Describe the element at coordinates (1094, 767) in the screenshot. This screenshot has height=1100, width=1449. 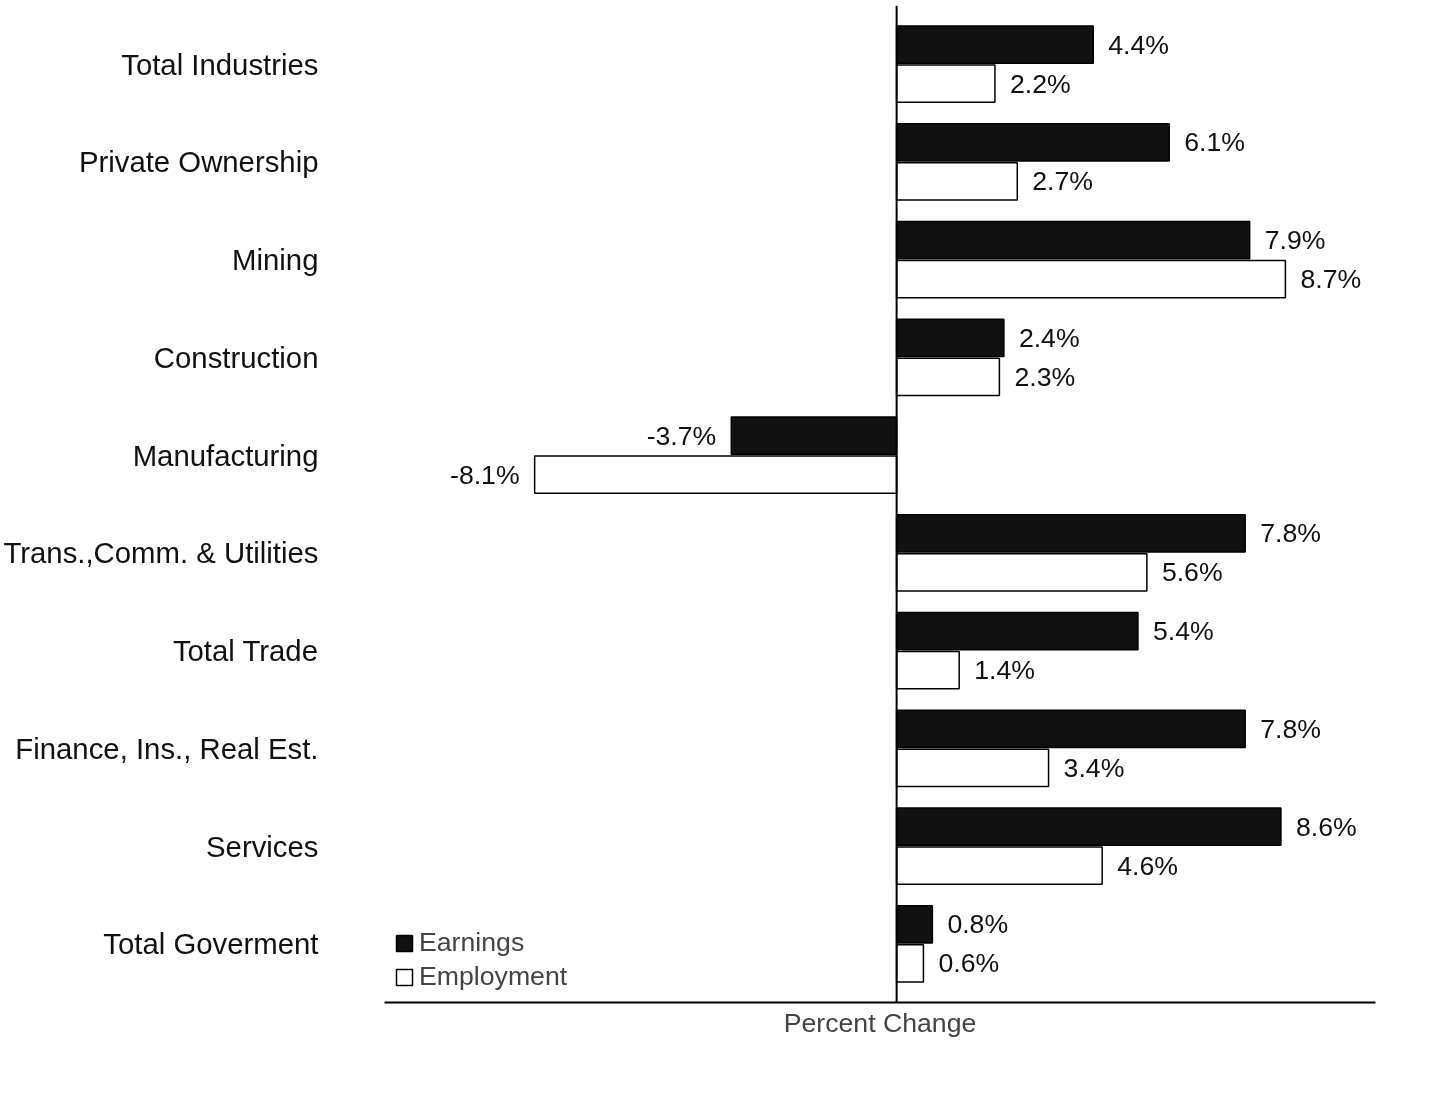
I see `data-label: 3.4%` at that location.